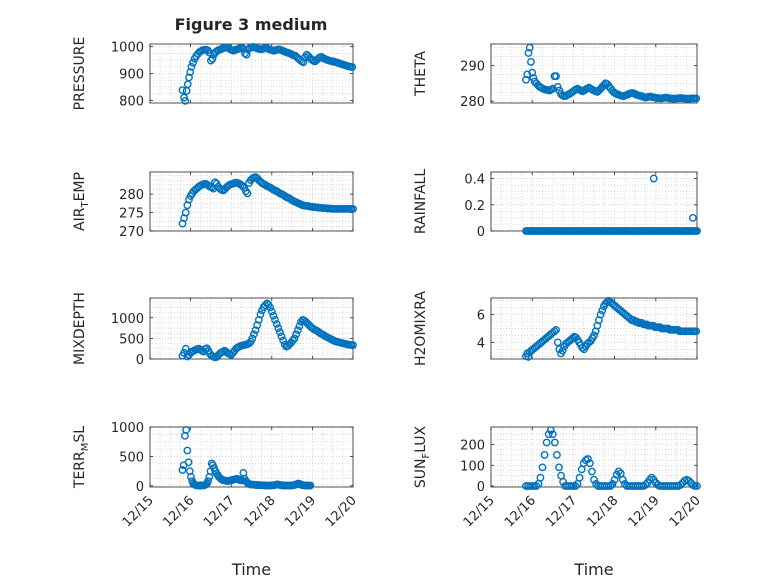 The width and height of the screenshot is (778, 587). What do you see at coordinates (644, 511) in the screenshot?
I see `x-tick-label: 12/19` at bounding box center [644, 511].